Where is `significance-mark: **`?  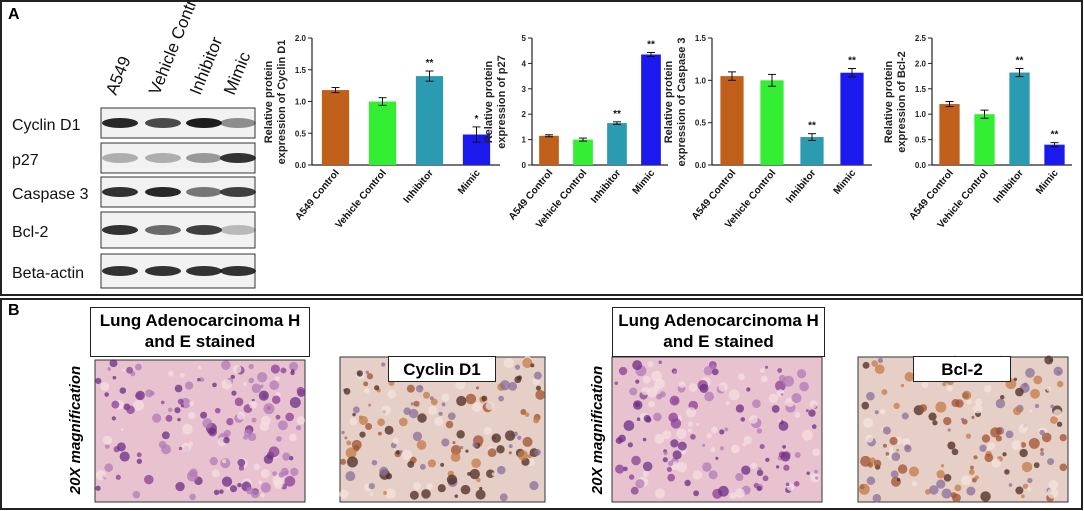
significance-mark: ** is located at coordinates (430, 63).